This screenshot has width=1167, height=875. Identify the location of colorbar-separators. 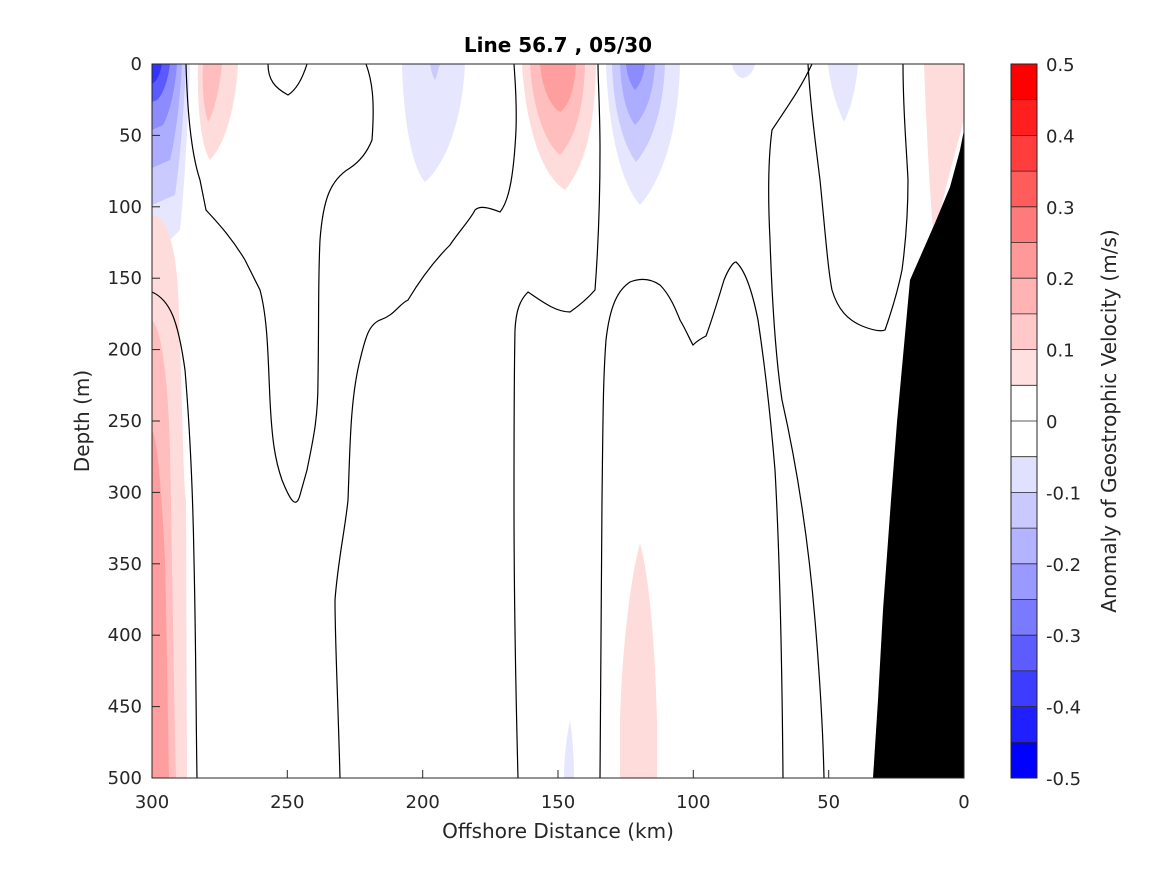
(1024, 421).